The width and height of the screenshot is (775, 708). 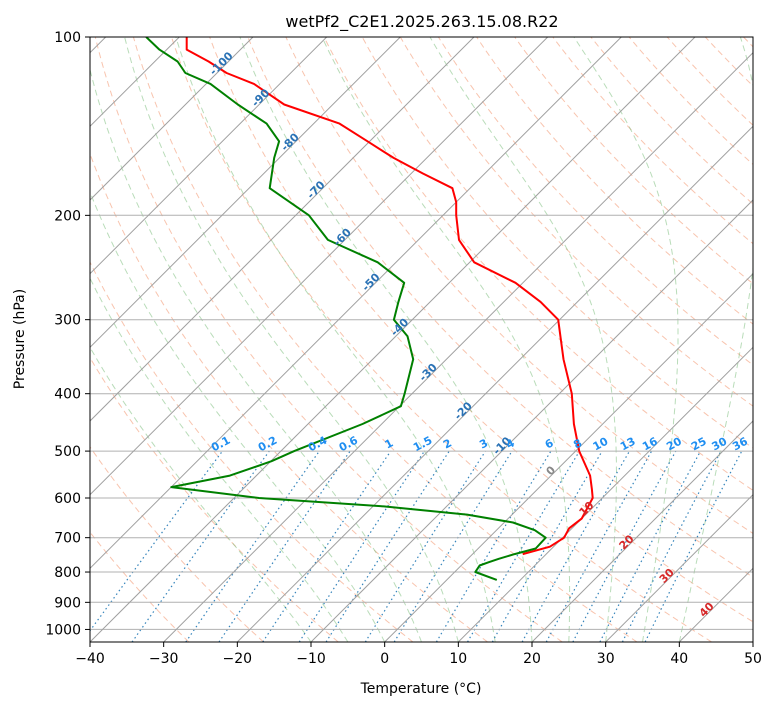 What do you see at coordinates (20, 339) in the screenshot?
I see `y-axis-label: Pressure (hPa)` at bounding box center [20, 339].